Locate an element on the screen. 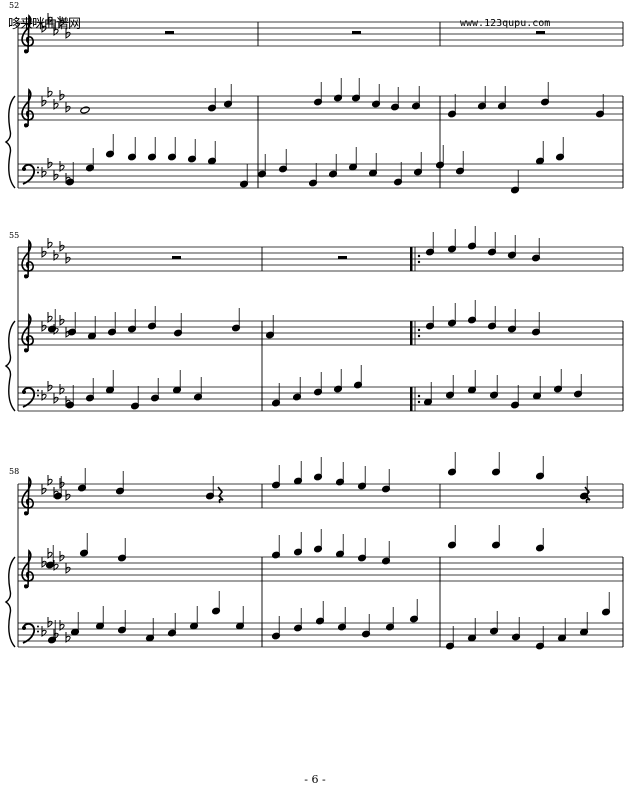 This screenshot has width=630, height=788. site-watermark: 哆来咪曲谱网 is located at coordinates (44, 24).